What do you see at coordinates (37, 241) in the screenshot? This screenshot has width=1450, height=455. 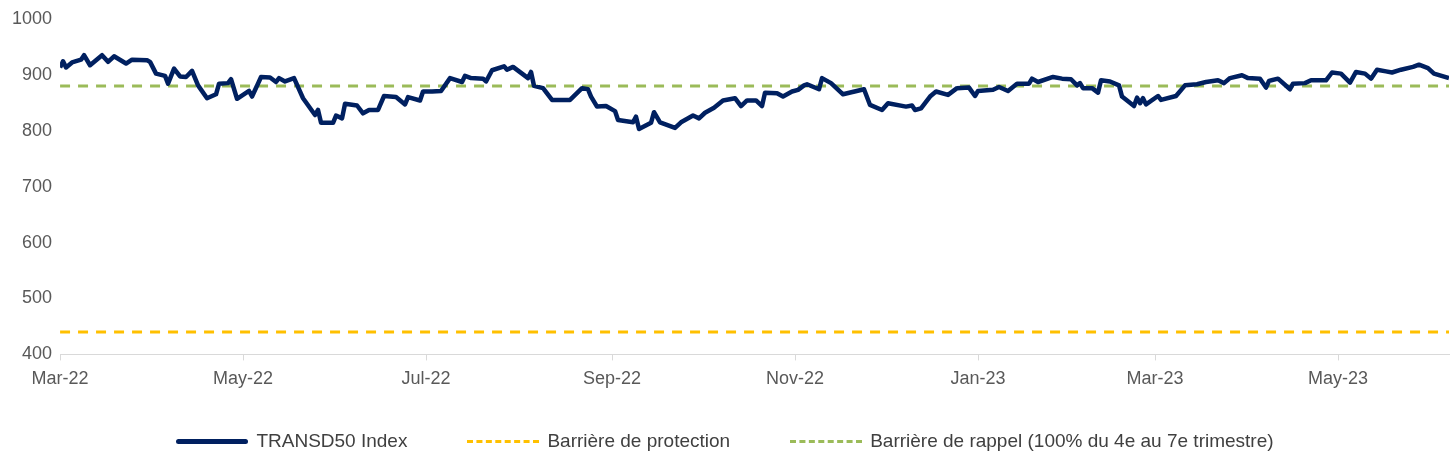 I see `y-tick-label: 600` at bounding box center [37, 241].